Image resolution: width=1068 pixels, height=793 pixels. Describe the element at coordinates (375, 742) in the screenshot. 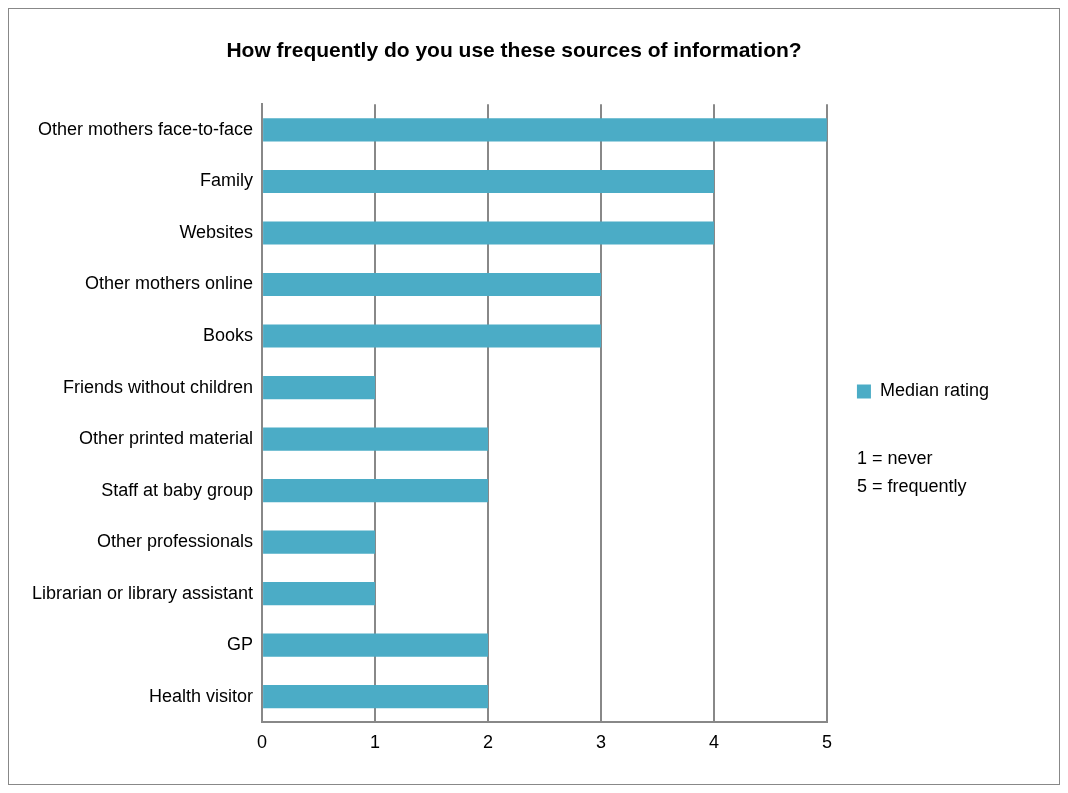

I see `x-tick-label: 1` at that location.